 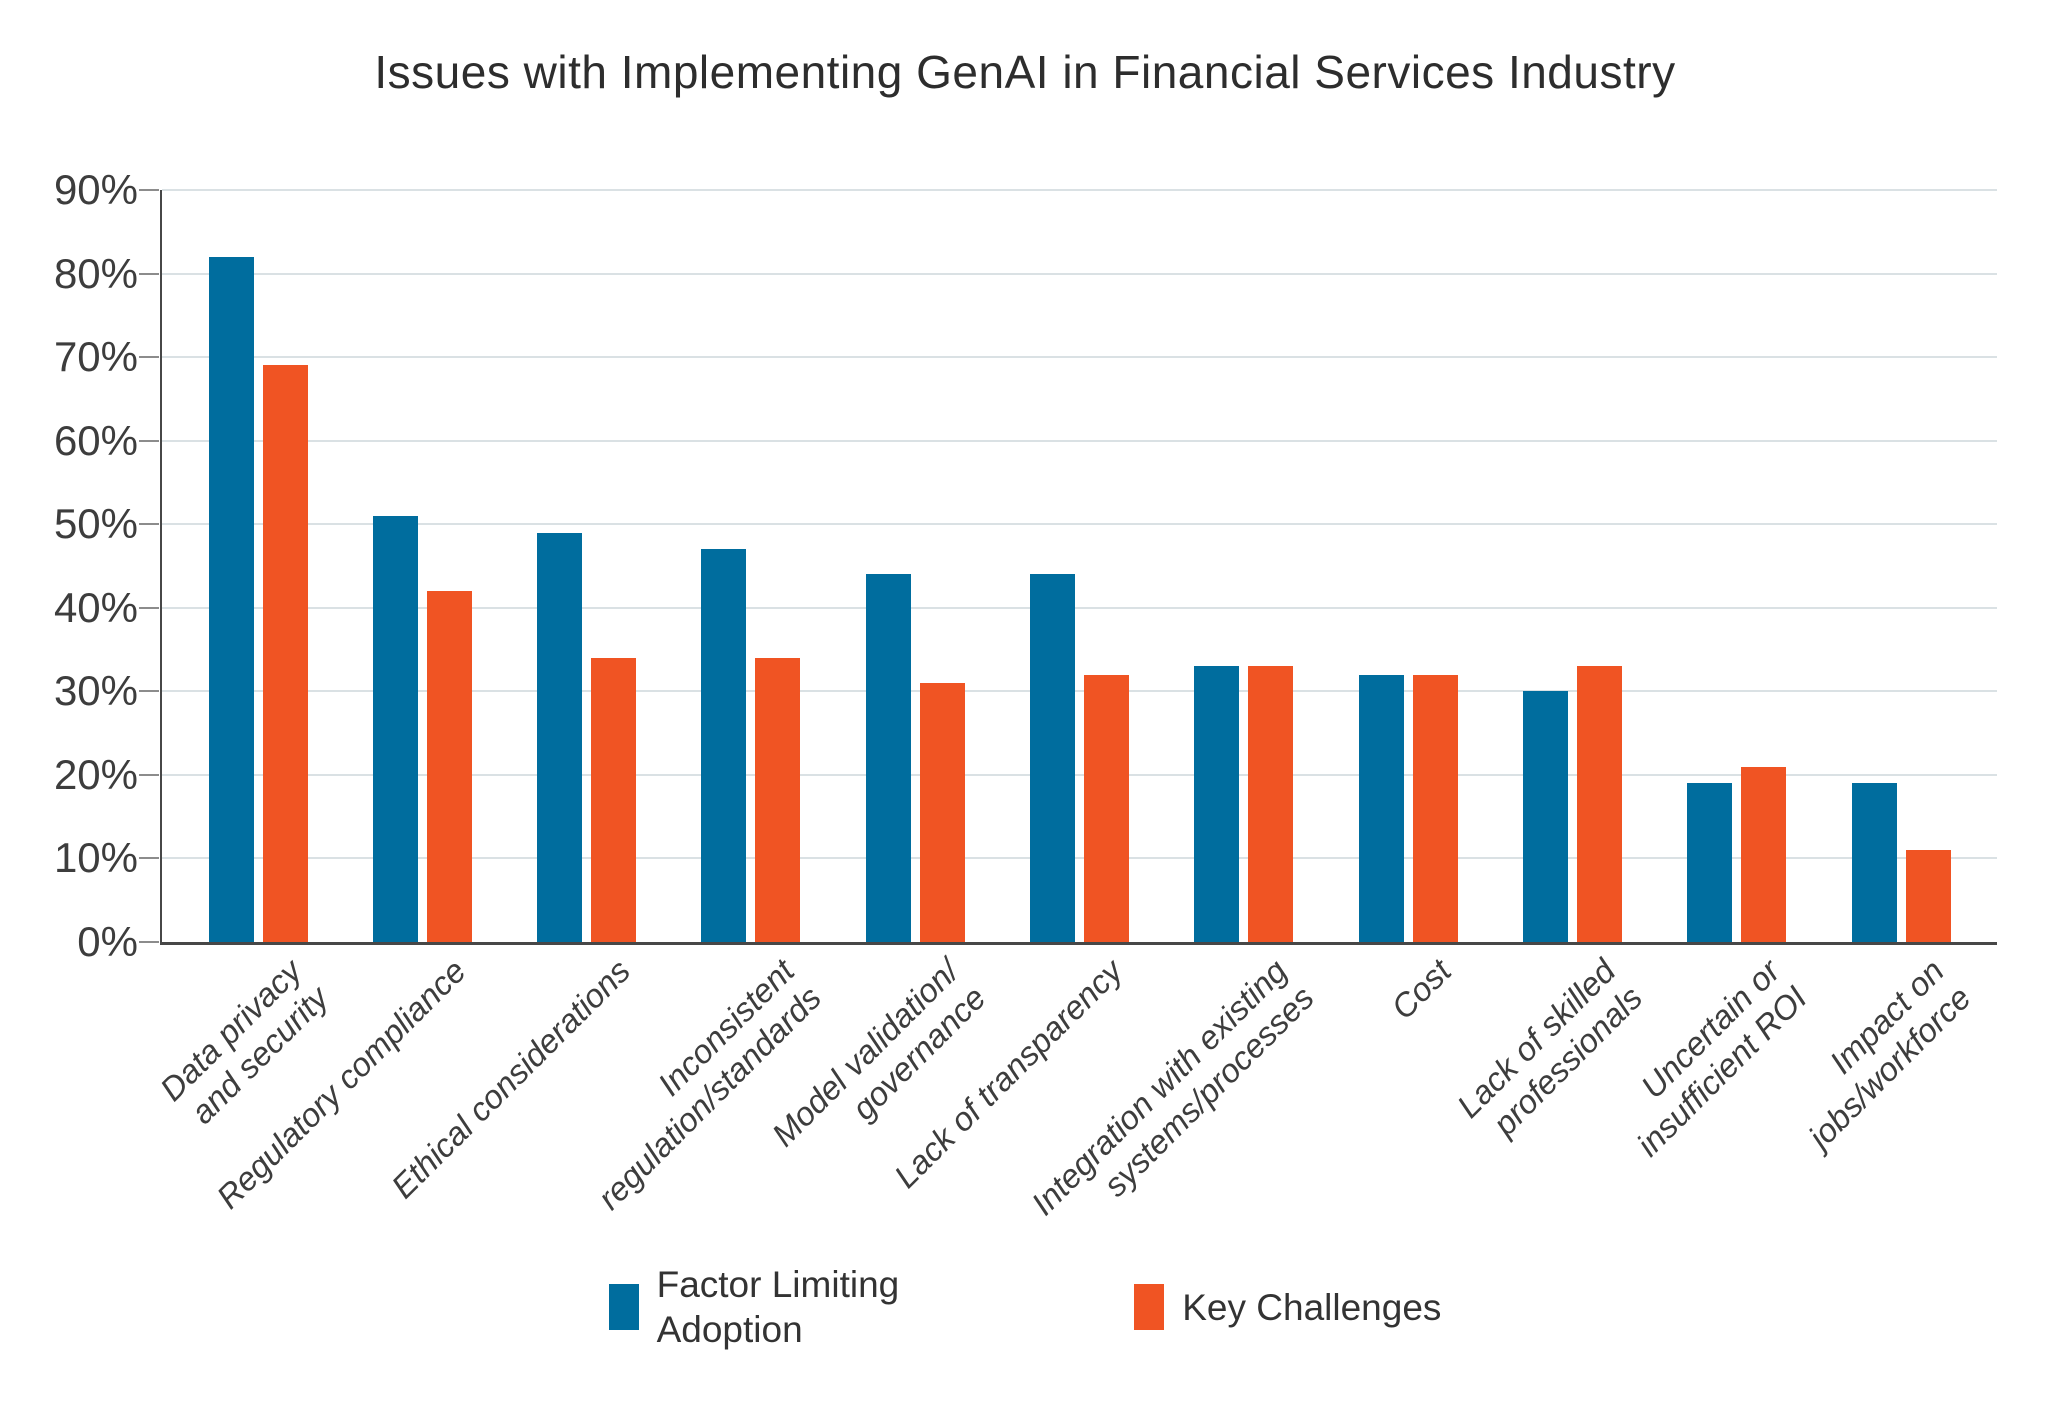 What do you see at coordinates (1079, 858) in the screenshot?
I see `gridline-10pct` at bounding box center [1079, 858].